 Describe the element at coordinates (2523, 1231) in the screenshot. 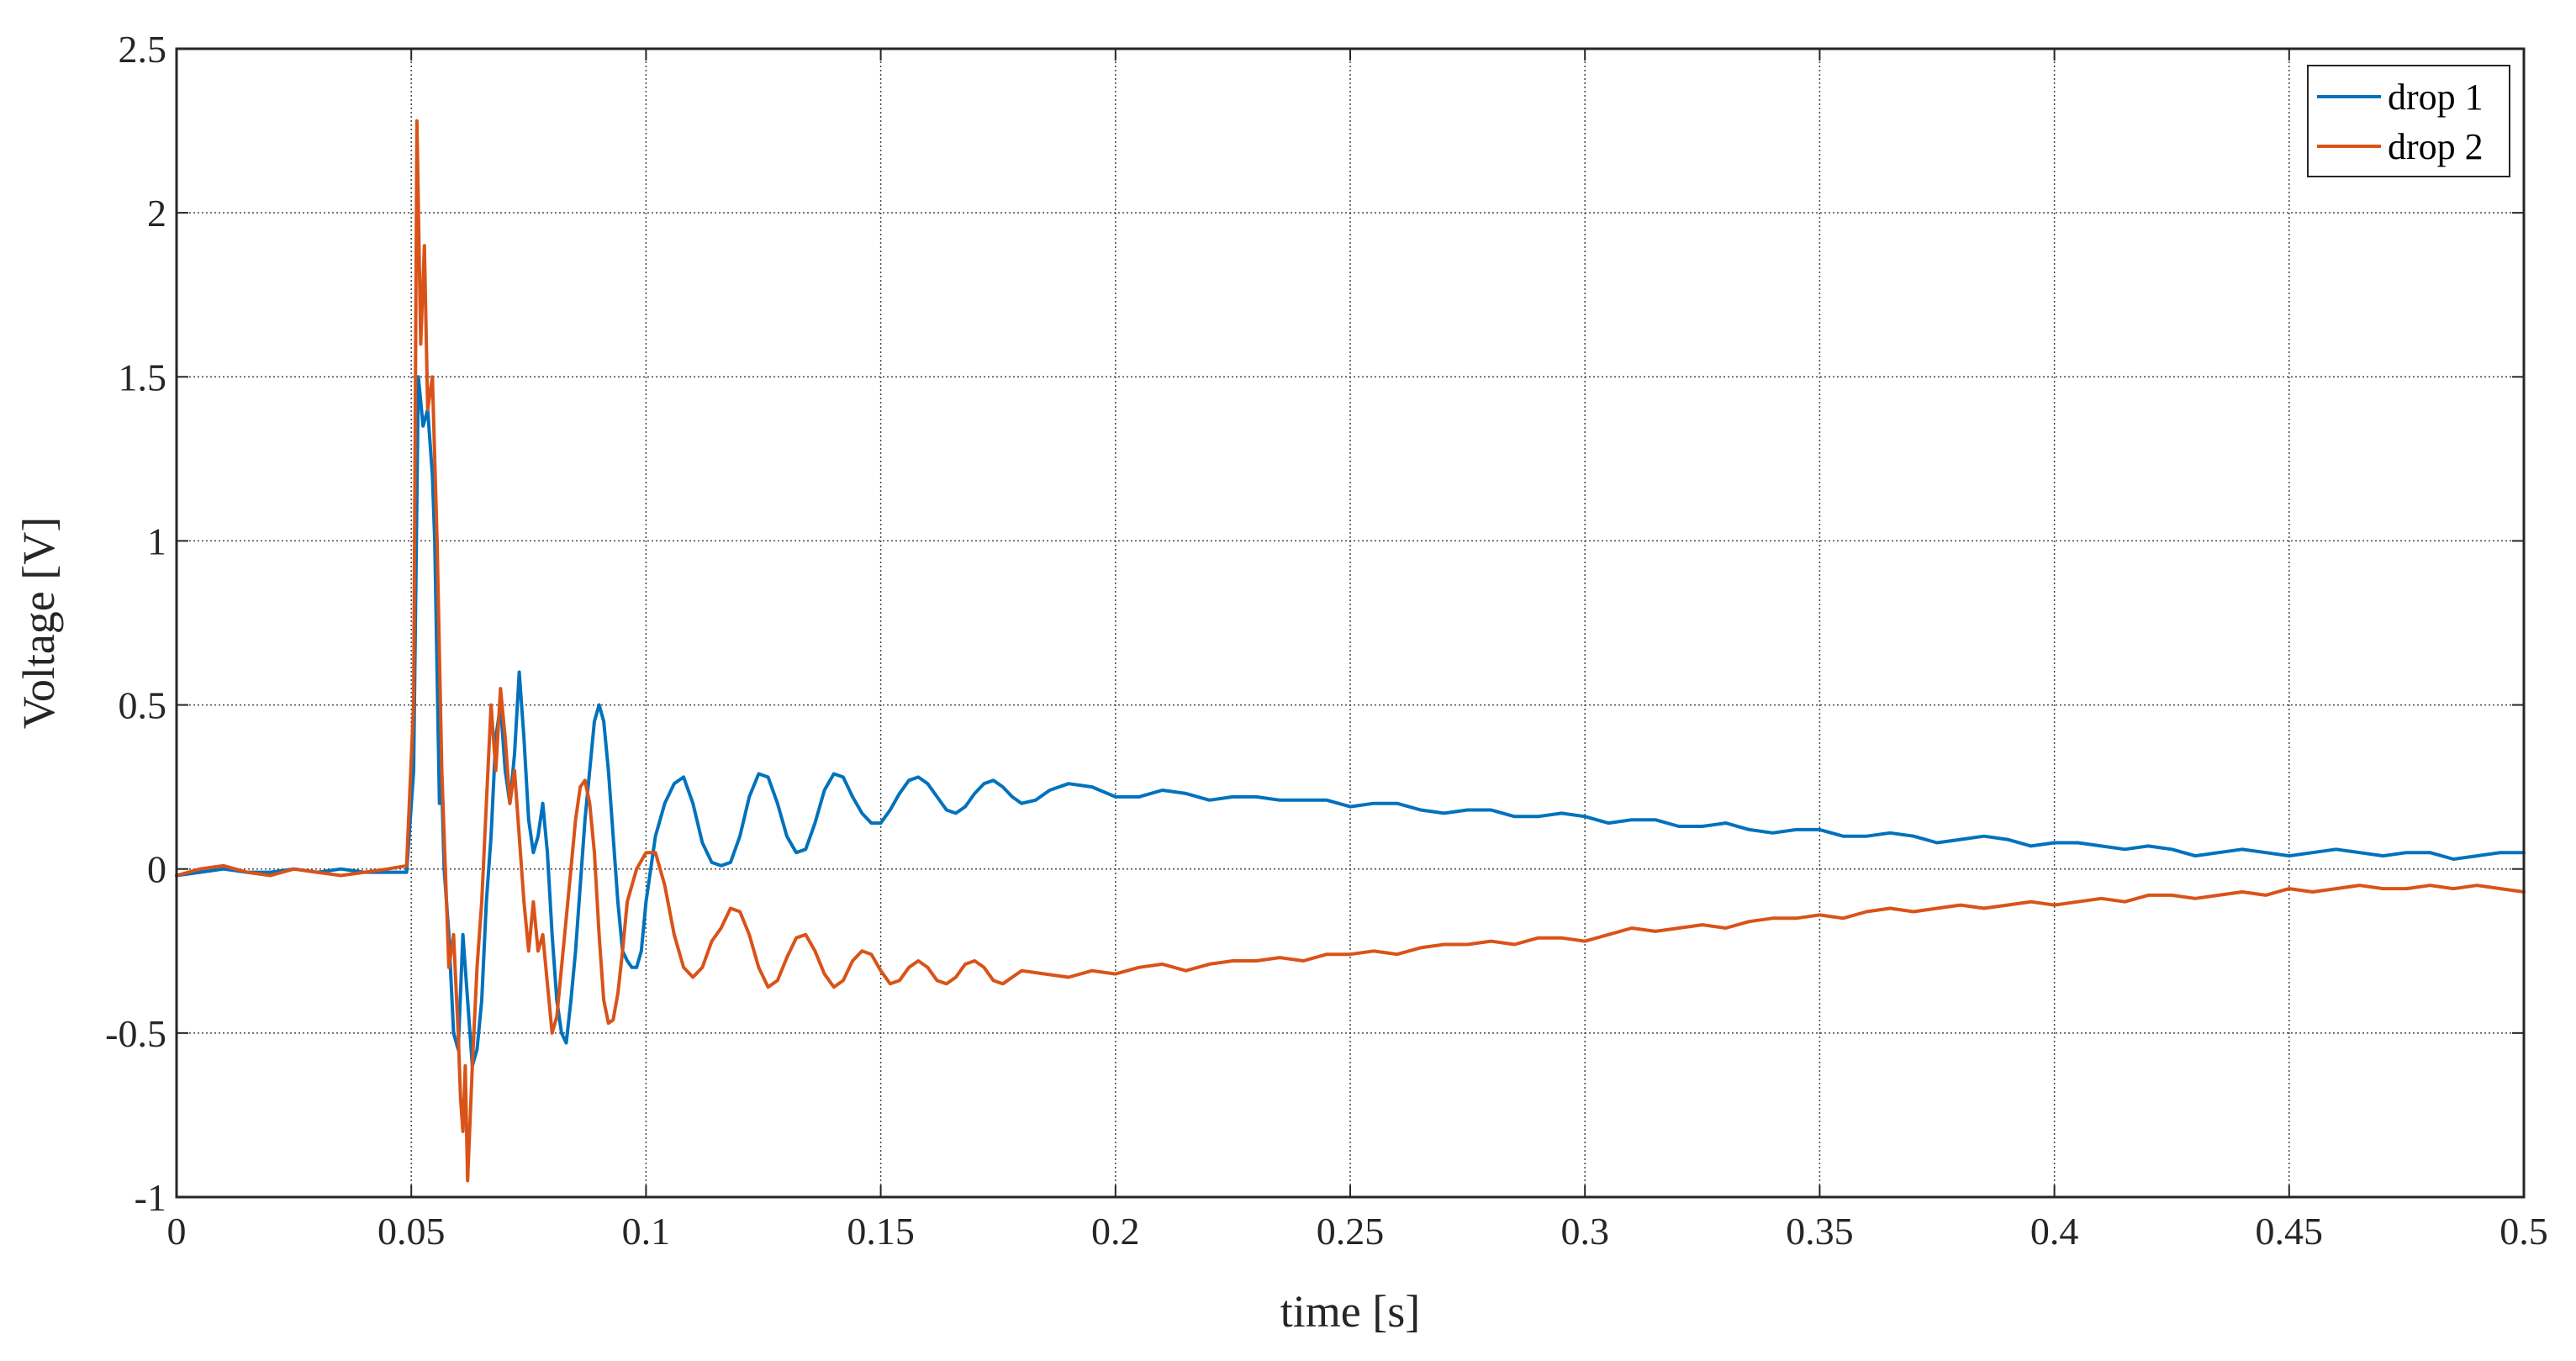

I see `x-tick-label: 0.5` at that location.